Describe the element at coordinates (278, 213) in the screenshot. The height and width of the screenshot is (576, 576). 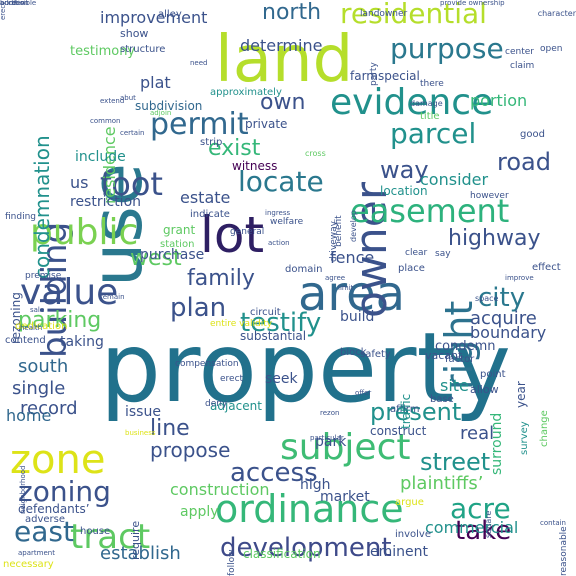
I see `cloud-word: ingress` at that location.